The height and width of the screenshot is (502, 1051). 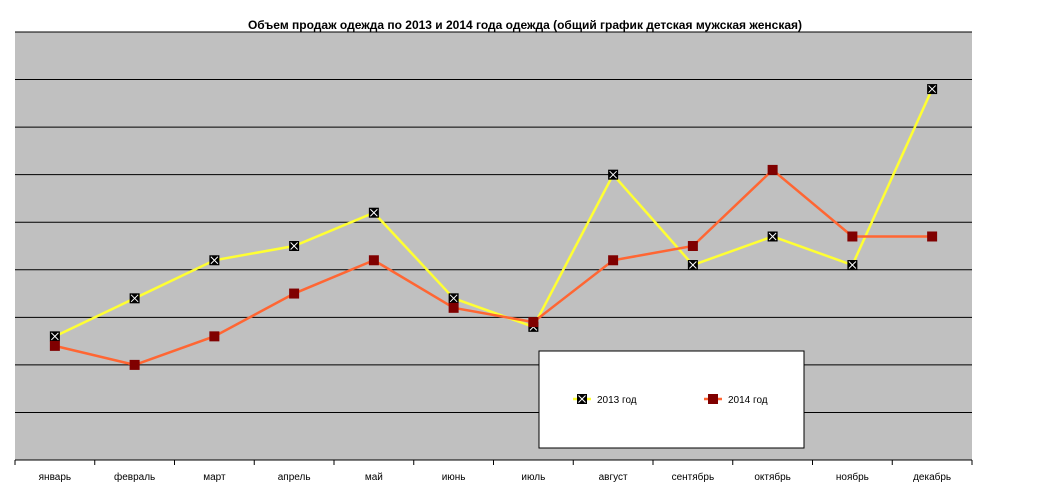 What do you see at coordinates (748, 400) in the screenshot?
I see `legend-label: 2014 год` at bounding box center [748, 400].